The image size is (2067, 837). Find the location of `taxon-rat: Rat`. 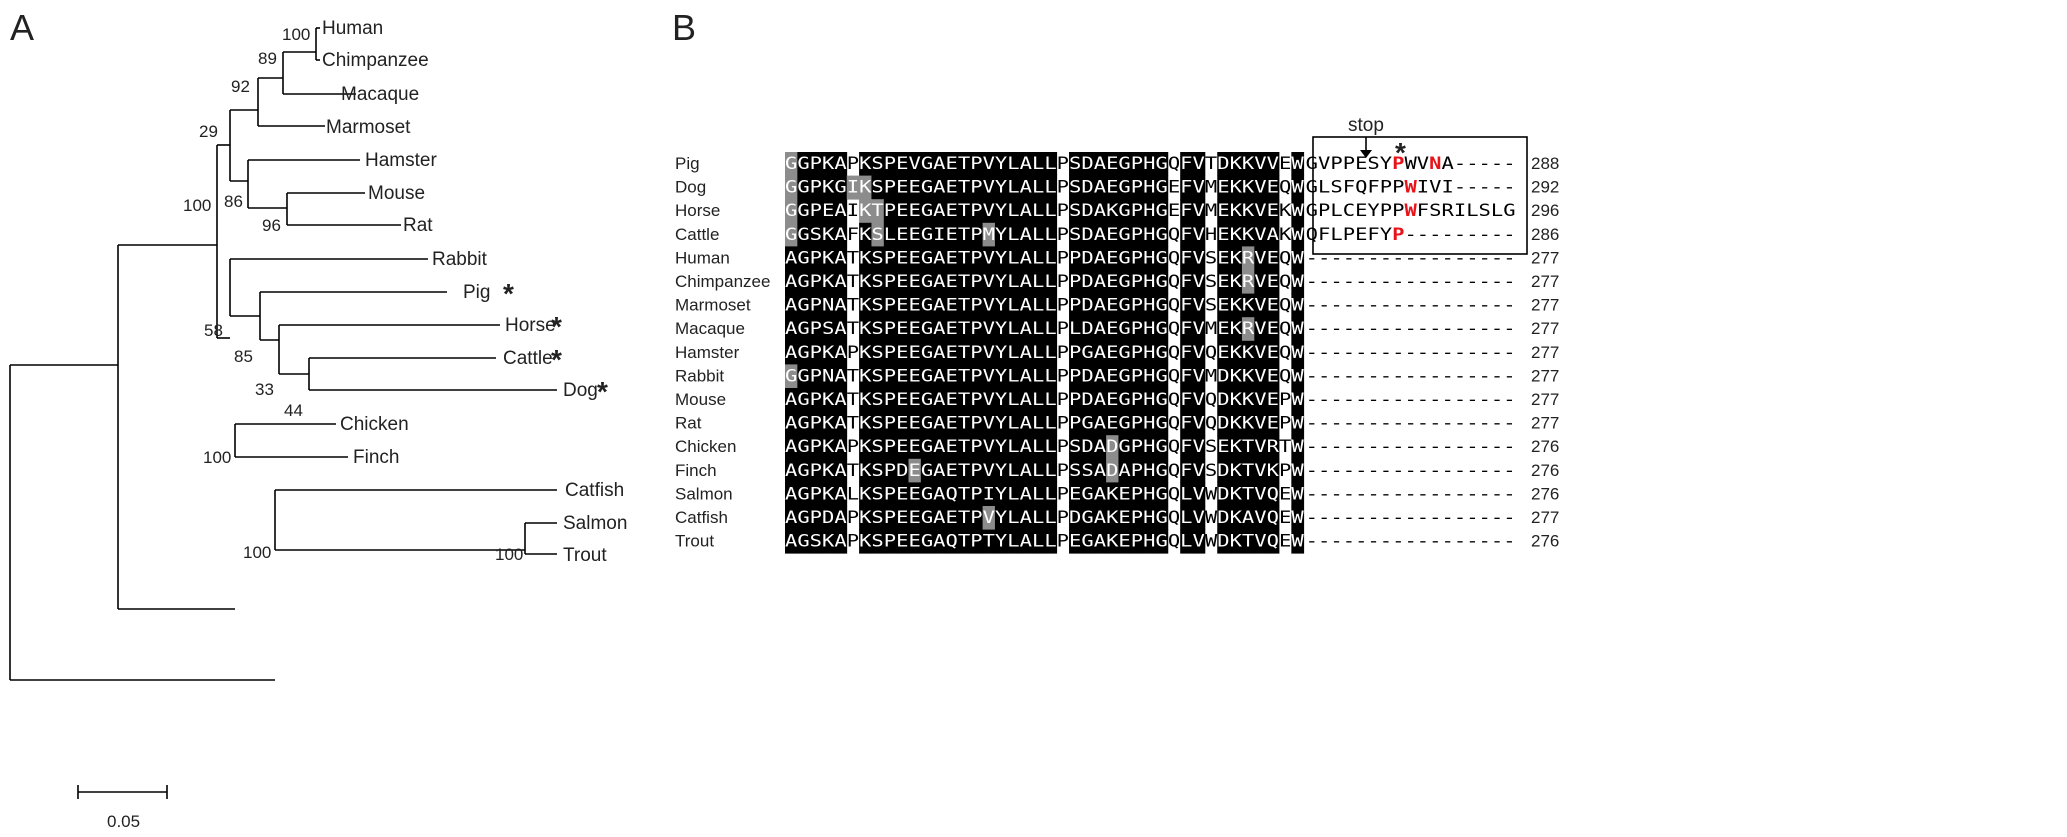

taxon-rat: Rat is located at coordinates (418, 225).